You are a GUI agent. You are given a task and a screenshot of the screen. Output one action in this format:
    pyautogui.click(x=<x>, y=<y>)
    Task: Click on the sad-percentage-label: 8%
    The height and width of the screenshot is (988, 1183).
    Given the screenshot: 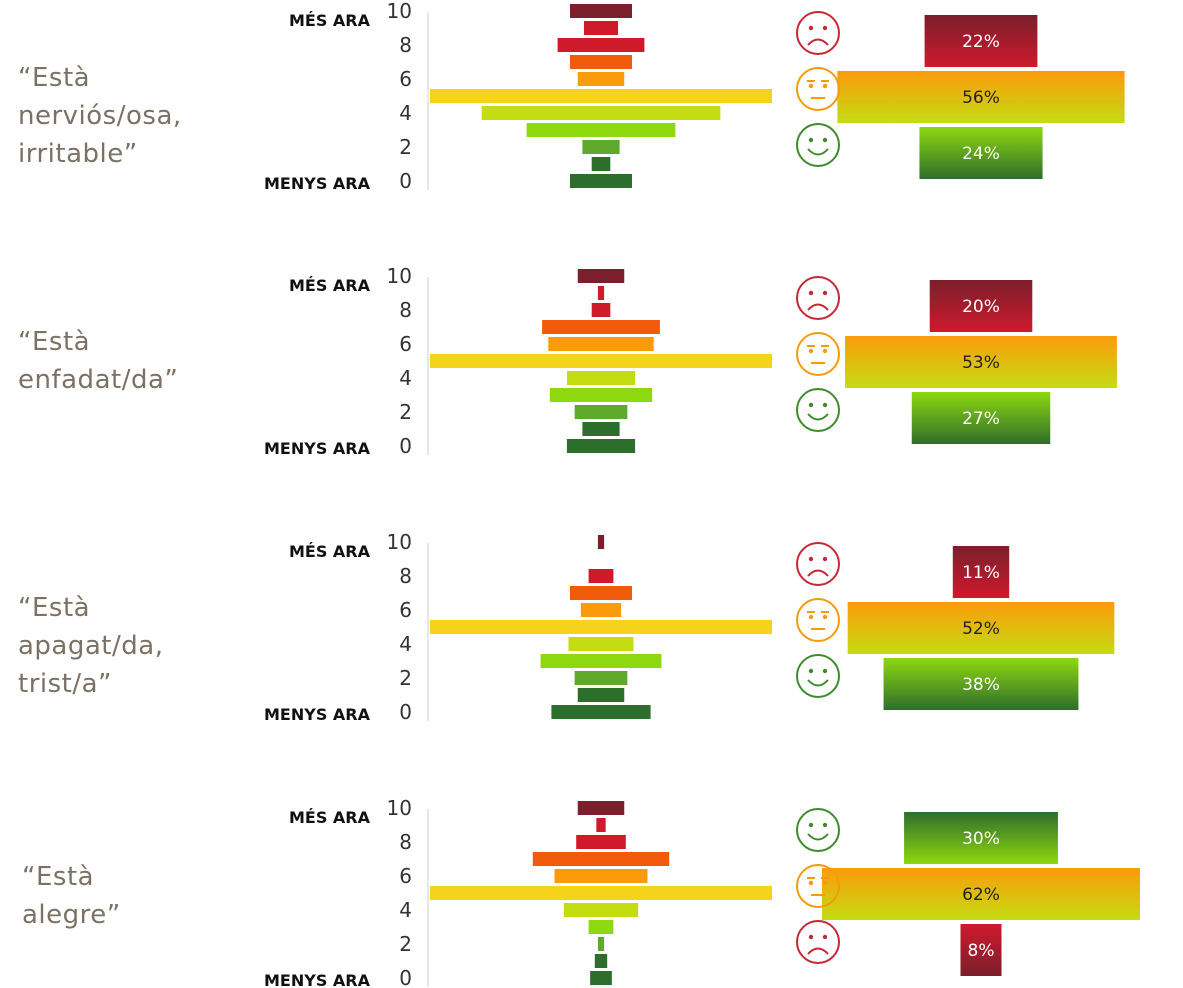 What is the action you would take?
    pyautogui.click(x=981, y=951)
    